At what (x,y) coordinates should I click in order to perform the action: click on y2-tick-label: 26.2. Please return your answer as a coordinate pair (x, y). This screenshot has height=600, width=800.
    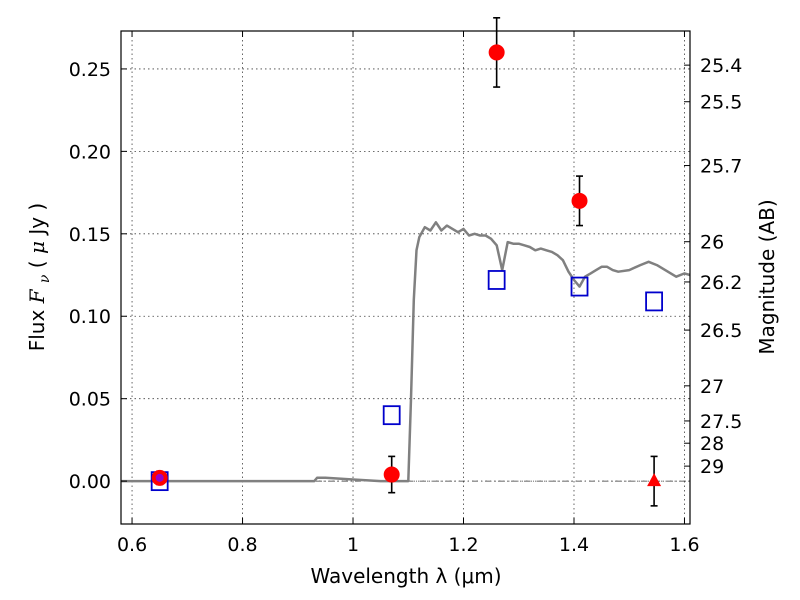
    Looking at the image, I should click on (721, 283).